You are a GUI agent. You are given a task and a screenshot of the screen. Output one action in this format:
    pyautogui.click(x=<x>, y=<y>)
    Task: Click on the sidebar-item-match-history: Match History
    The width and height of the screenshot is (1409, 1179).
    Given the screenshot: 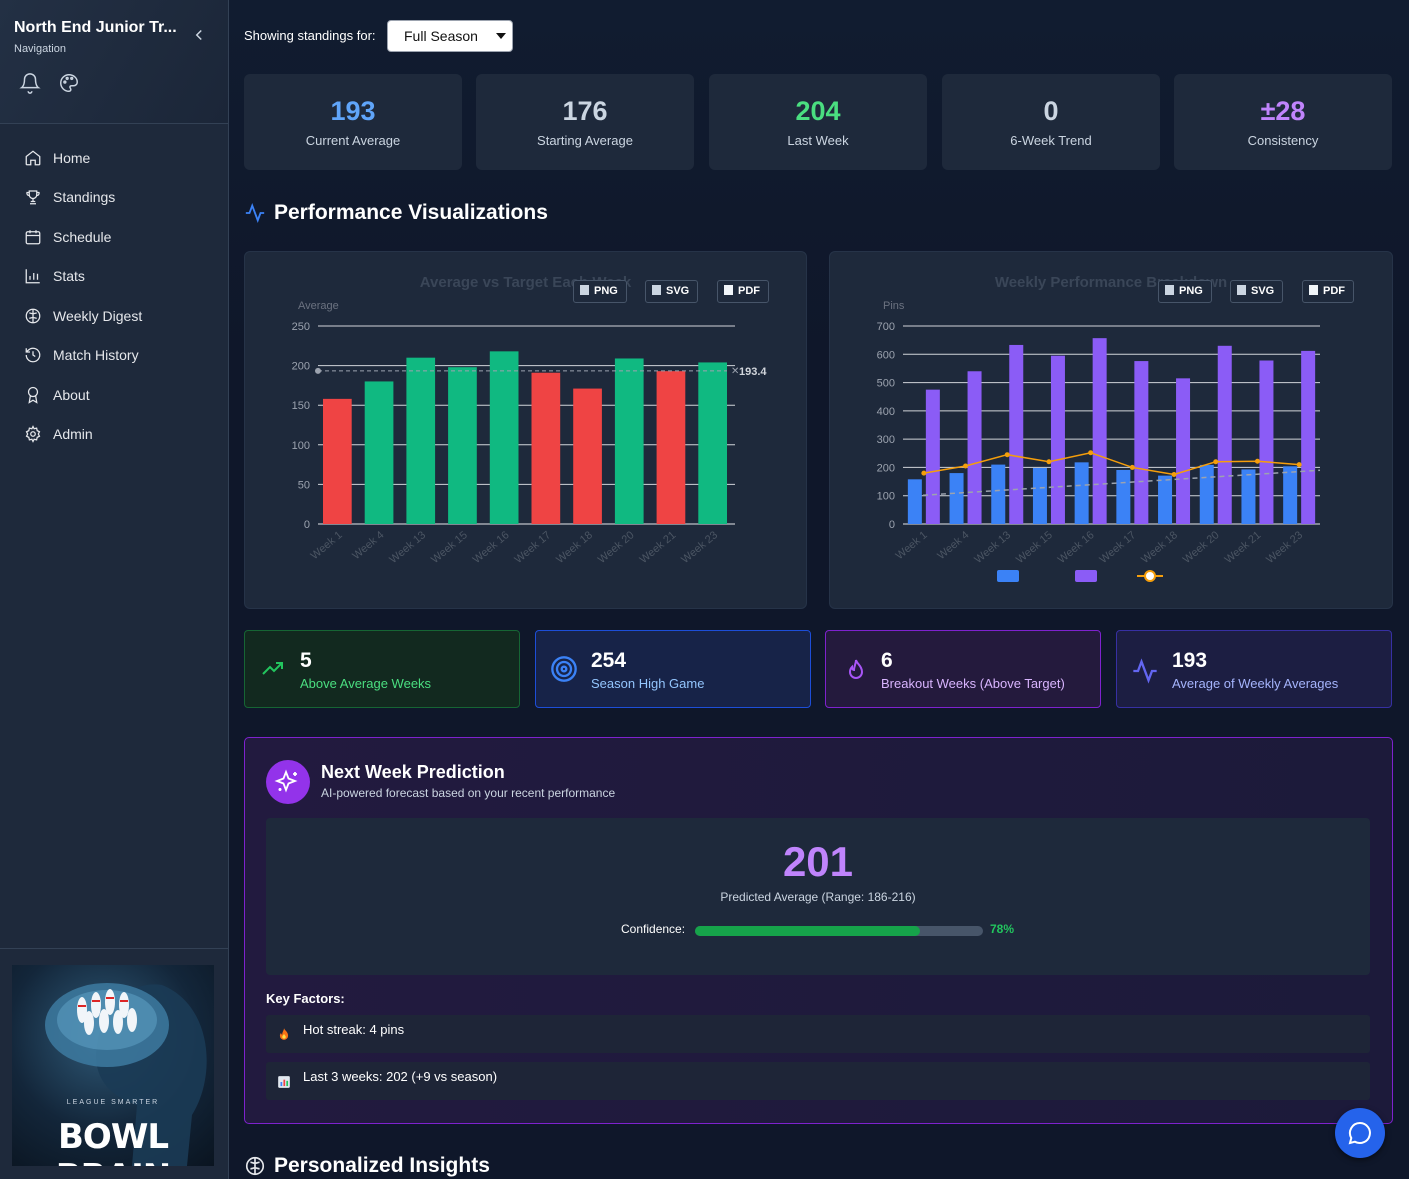 What is the action you would take?
    pyautogui.click(x=114, y=356)
    